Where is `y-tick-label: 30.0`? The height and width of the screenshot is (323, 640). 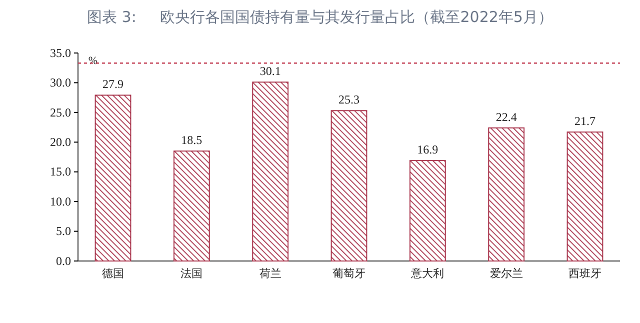
y-tick-label: 30.0 is located at coordinates (60, 83).